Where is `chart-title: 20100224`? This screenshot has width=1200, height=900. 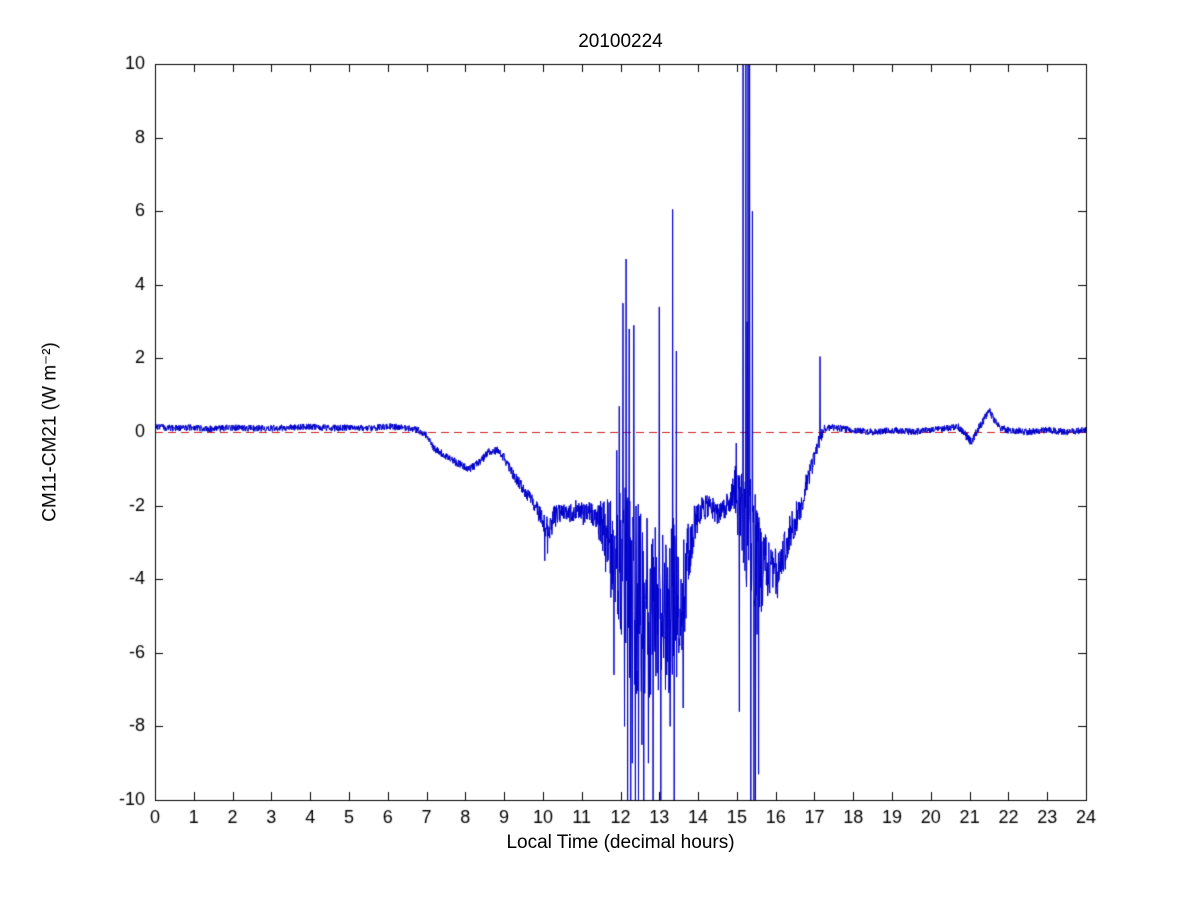 chart-title: 20100224 is located at coordinates (620, 41).